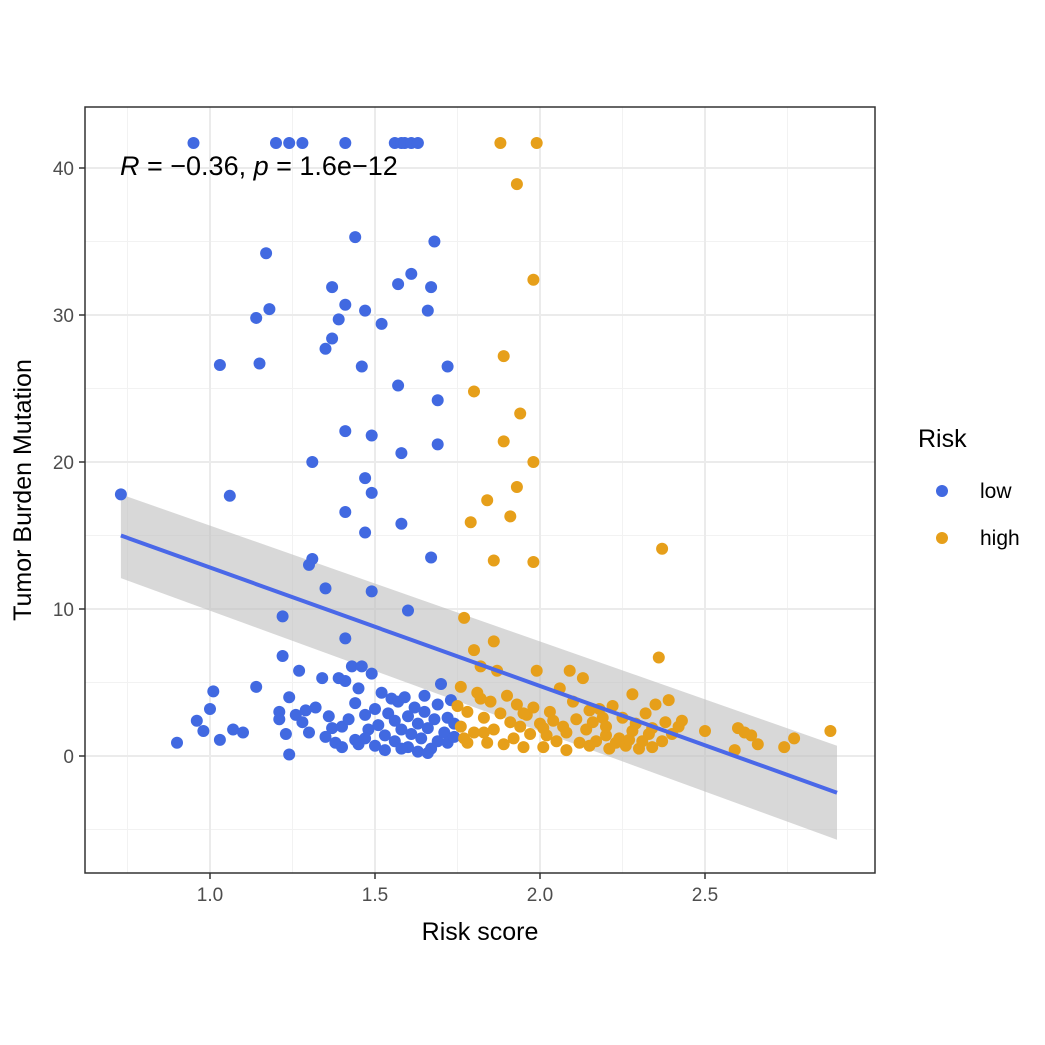 The image size is (1045, 1045). I want to click on y-tick-label: 30, so click(63, 316).